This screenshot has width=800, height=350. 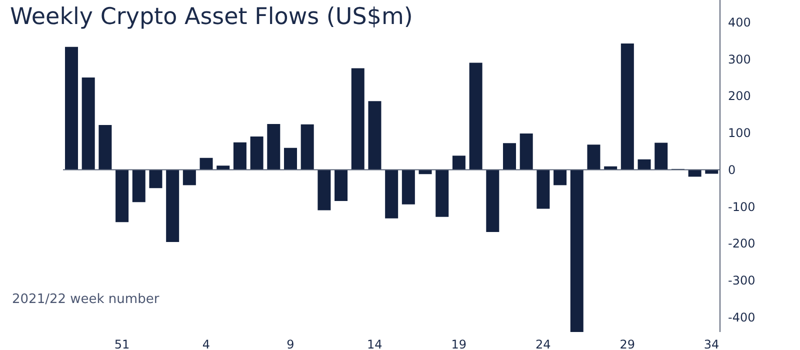 What do you see at coordinates (742, 281) in the screenshot?
I see `y-tick-label: -300` at bounding box center [742, 281].